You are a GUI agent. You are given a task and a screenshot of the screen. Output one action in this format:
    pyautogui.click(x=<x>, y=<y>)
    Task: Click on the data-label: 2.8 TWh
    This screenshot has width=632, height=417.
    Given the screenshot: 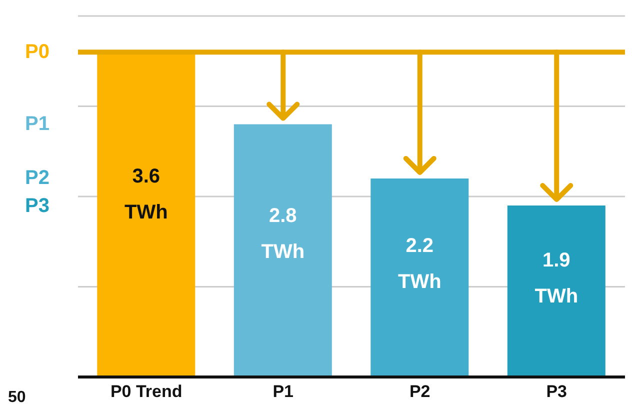 What is the action you would take?
    pyautogui.click(x=283, y=234)
    